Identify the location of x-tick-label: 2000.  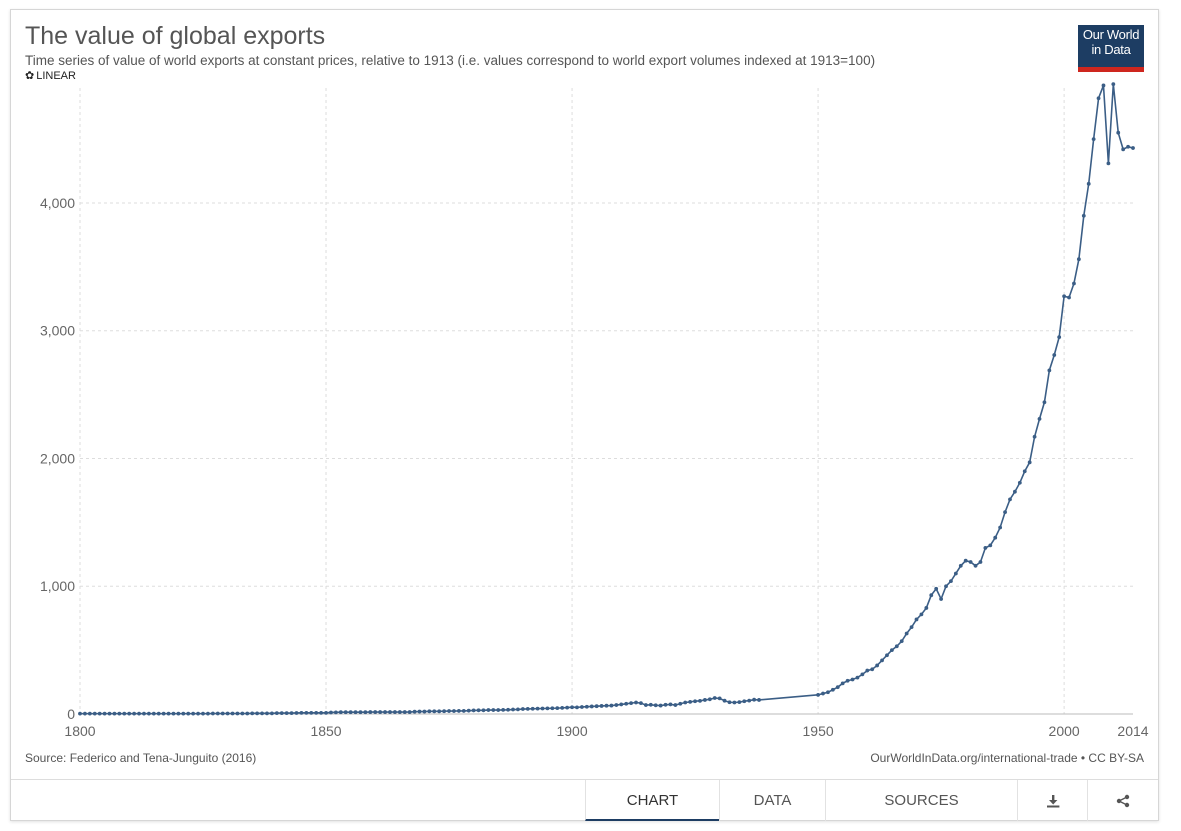
(1064, 731).